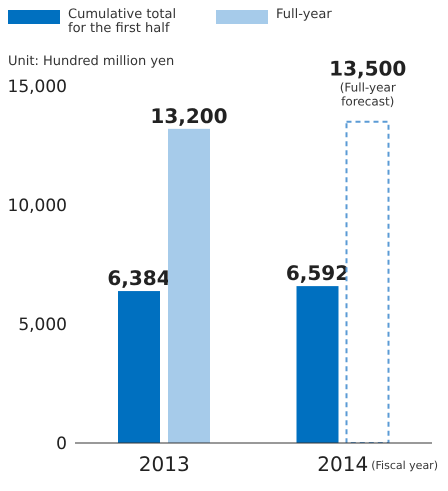  What do you see at coordinates (318, 273) in the screenshot?
I see `data-label: 6,592` at bounding box center [318, 273].